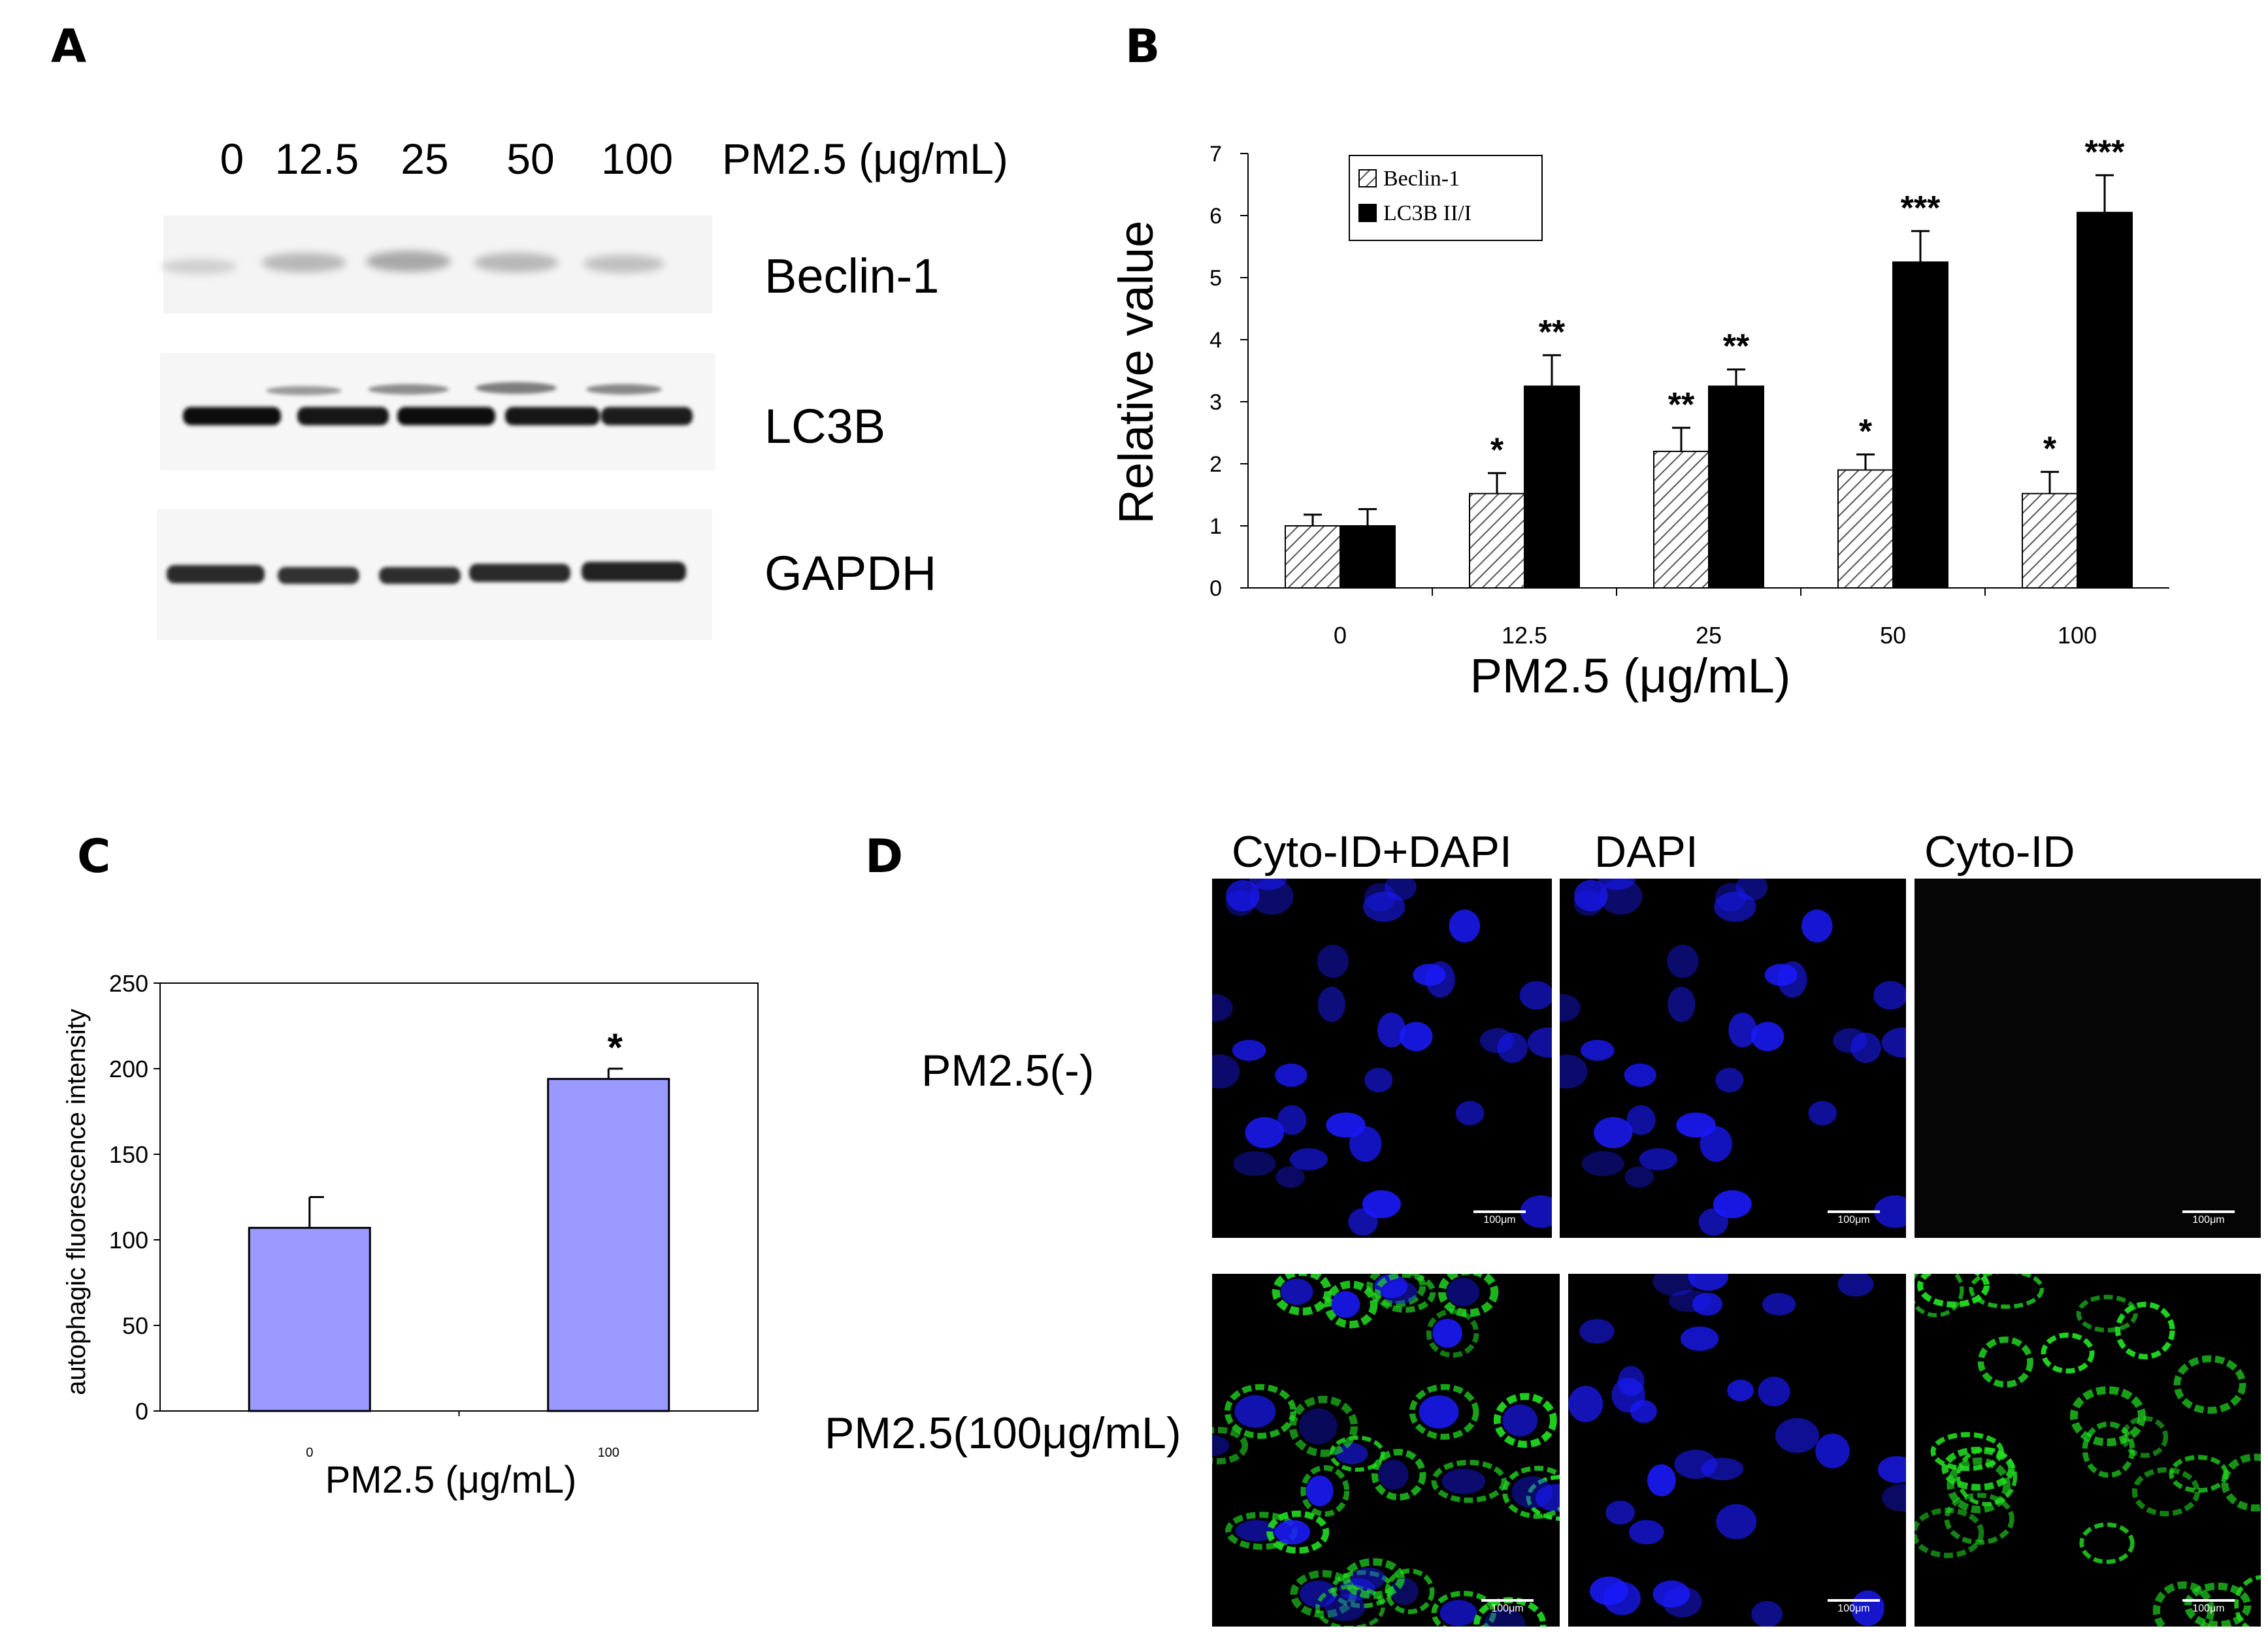 This screenshot has height=1637, width=2268. Describe the element at coordinates (94, 857) in the screenshot. I see `panel-letter-c: C` at that location.